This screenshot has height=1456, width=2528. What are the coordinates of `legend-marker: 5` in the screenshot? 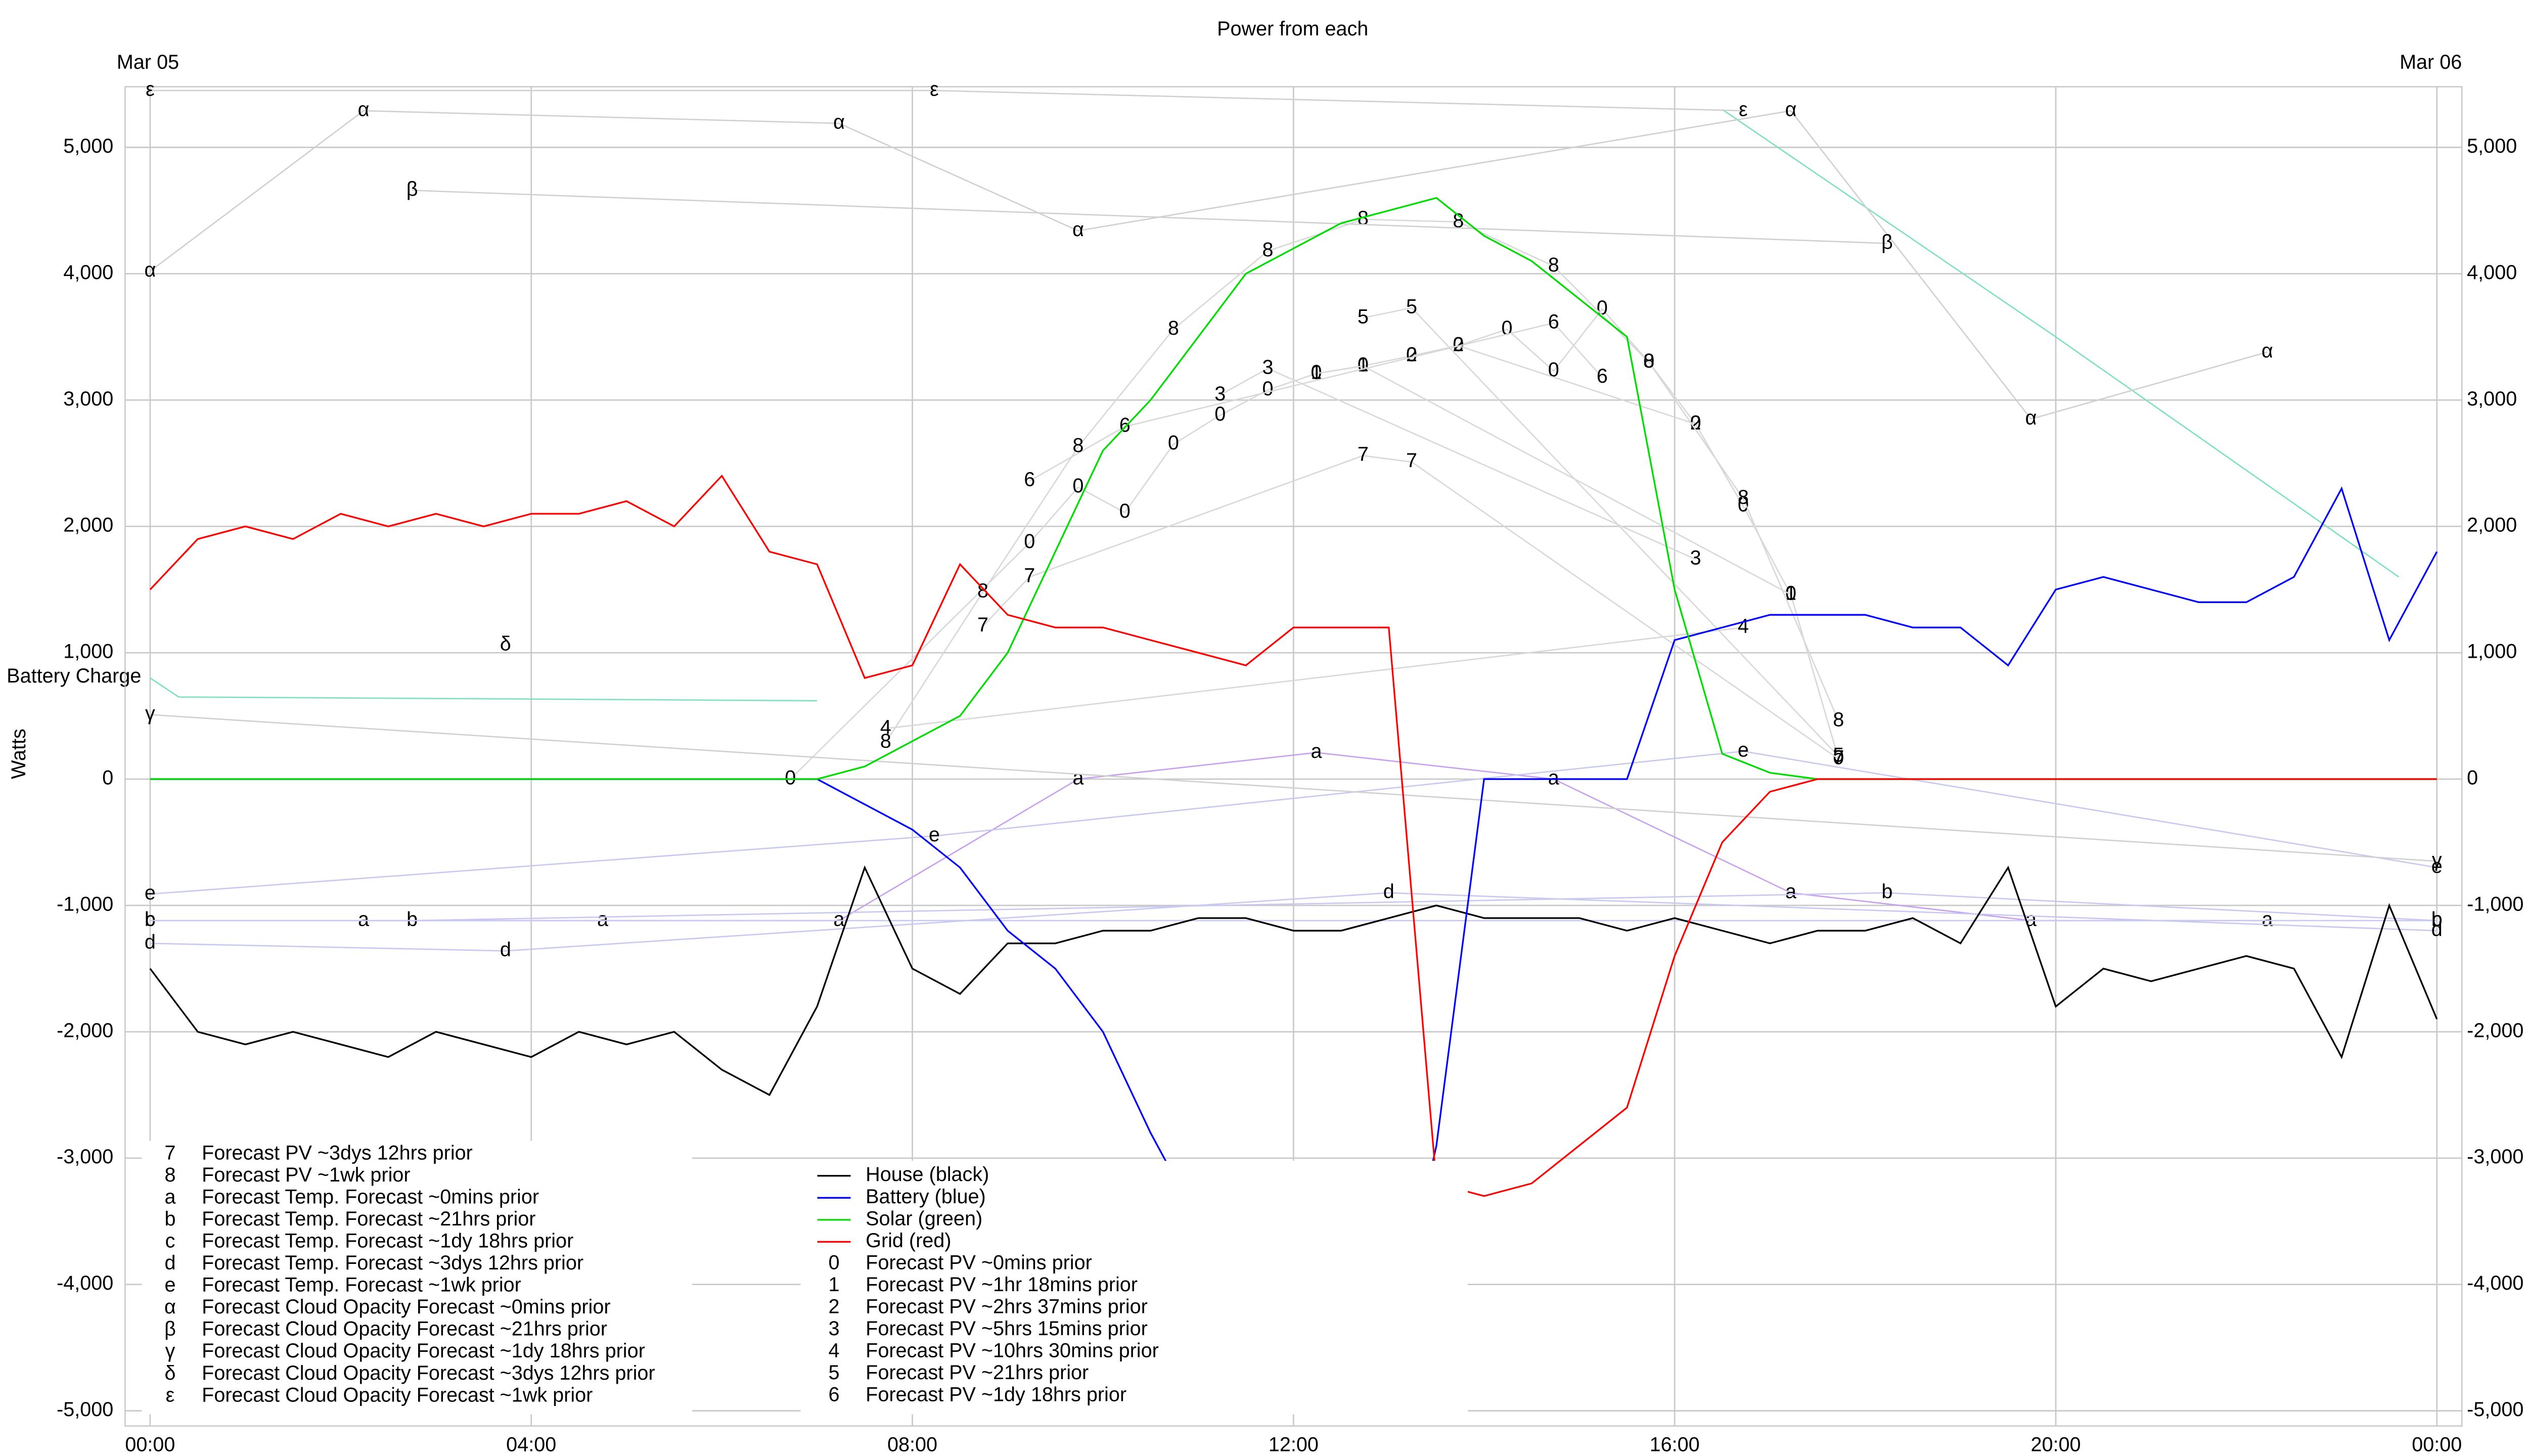 It's located at (834, 1372).